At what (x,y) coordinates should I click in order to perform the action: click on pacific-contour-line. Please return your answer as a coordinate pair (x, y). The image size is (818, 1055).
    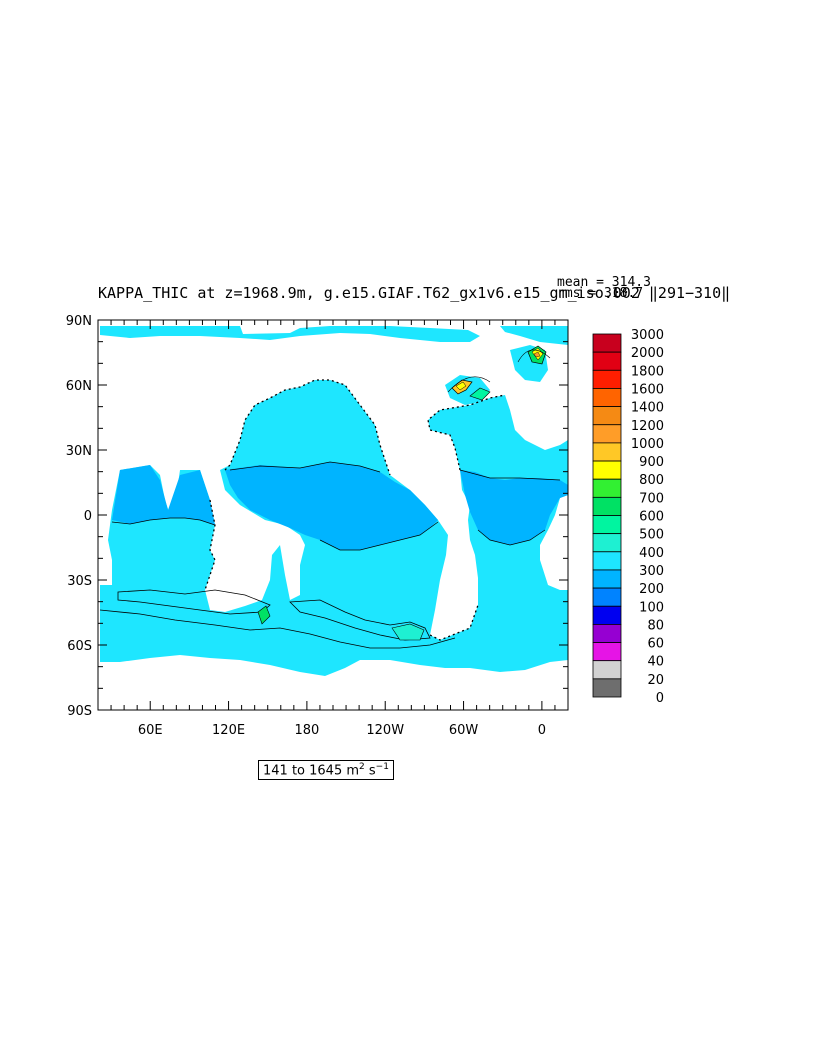
    Looking at the image, I should click on (334, 506).